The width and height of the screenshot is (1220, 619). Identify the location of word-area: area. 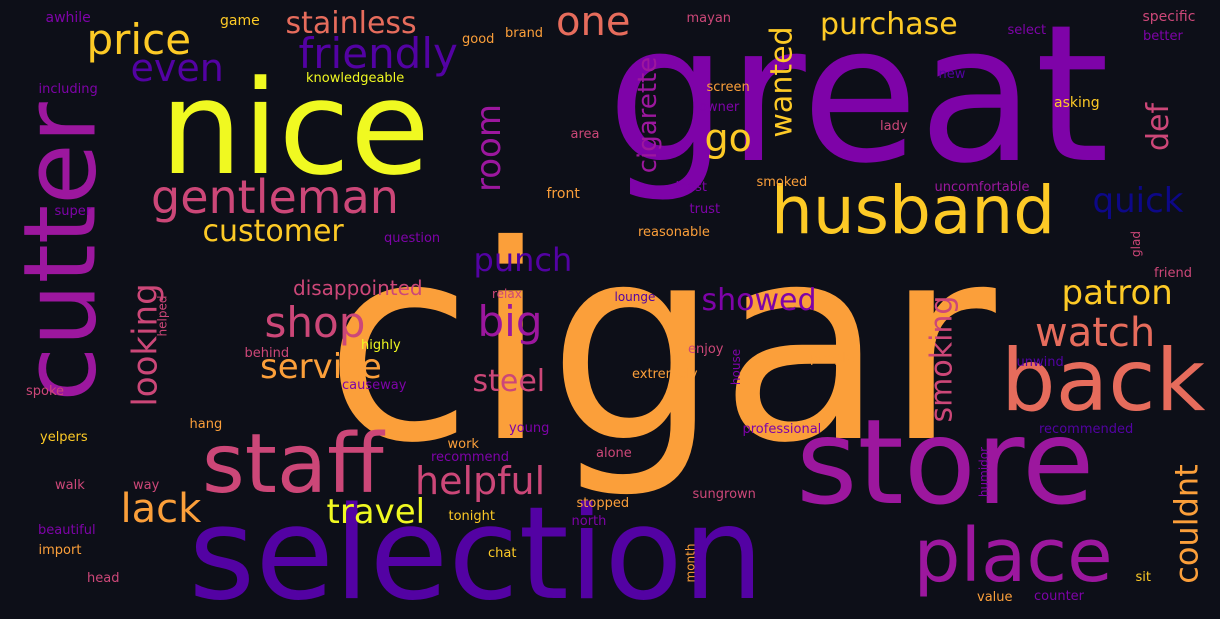
(585, 134).